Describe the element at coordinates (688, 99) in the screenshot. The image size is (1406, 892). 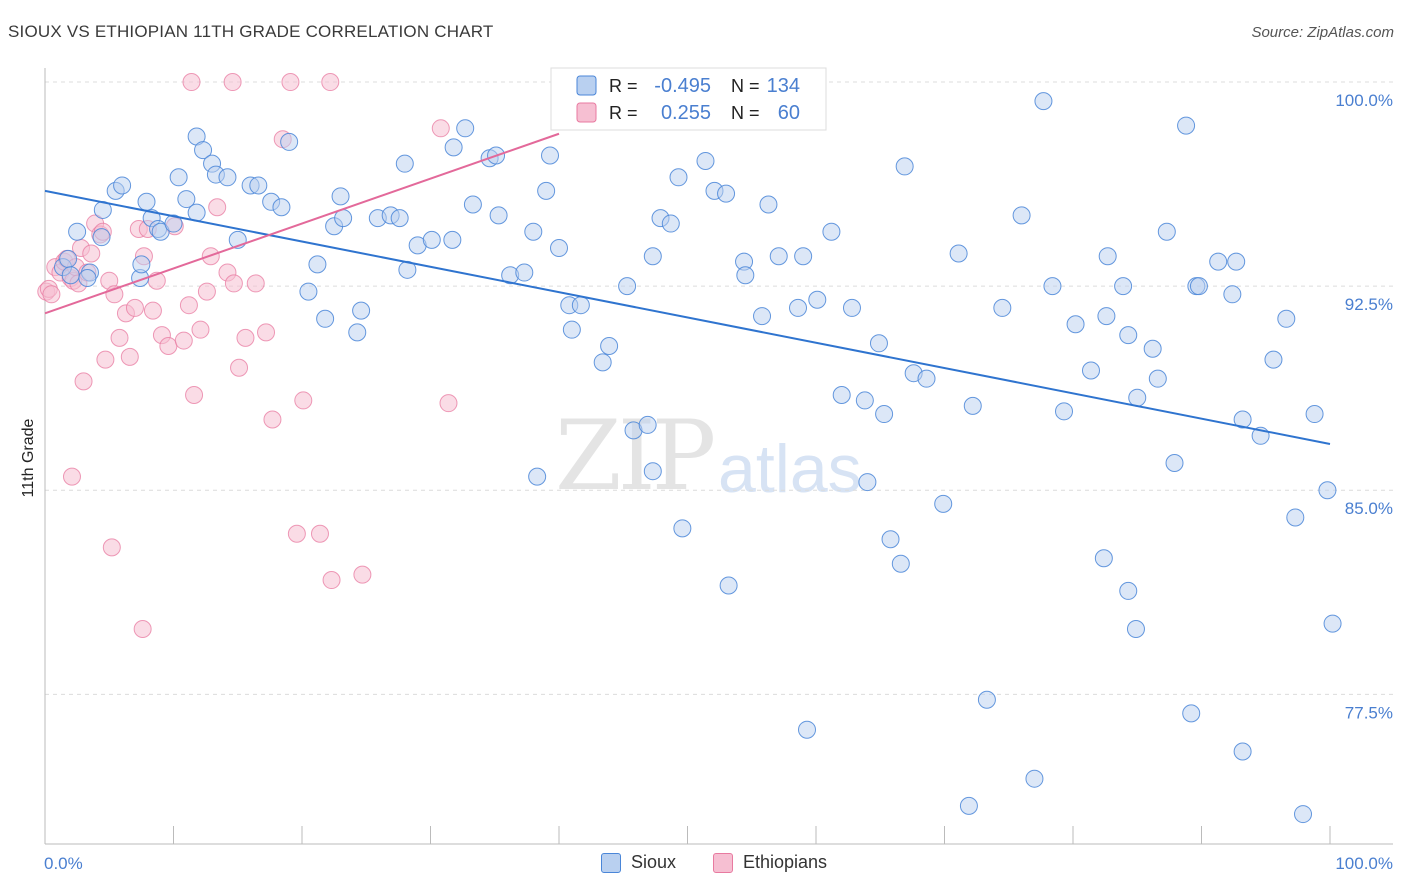
I see `stats-legend: R = -0.495 N = 134 R = 0.255 N = 60` at that location.